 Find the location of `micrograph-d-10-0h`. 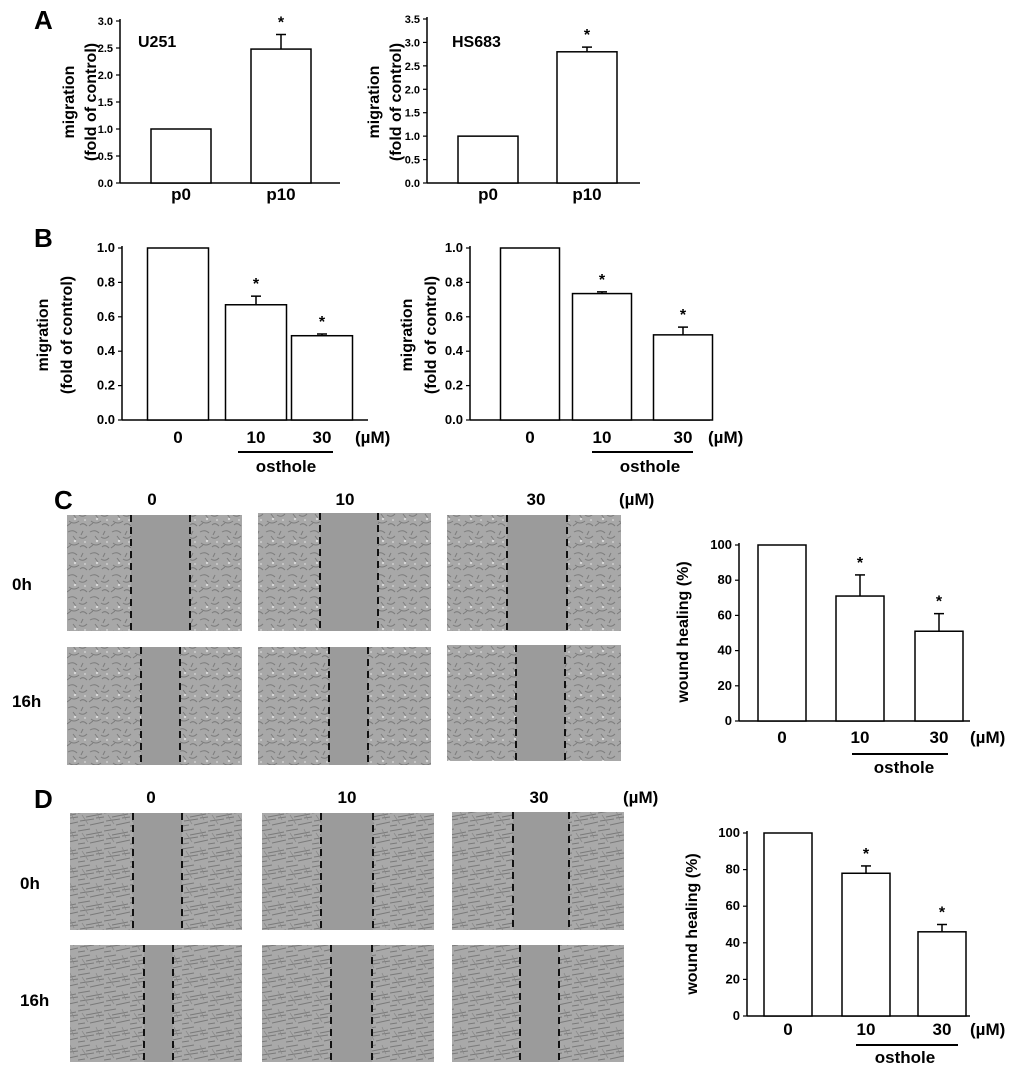

micrograph-d-10-0h is located at coordinates (348, 871).